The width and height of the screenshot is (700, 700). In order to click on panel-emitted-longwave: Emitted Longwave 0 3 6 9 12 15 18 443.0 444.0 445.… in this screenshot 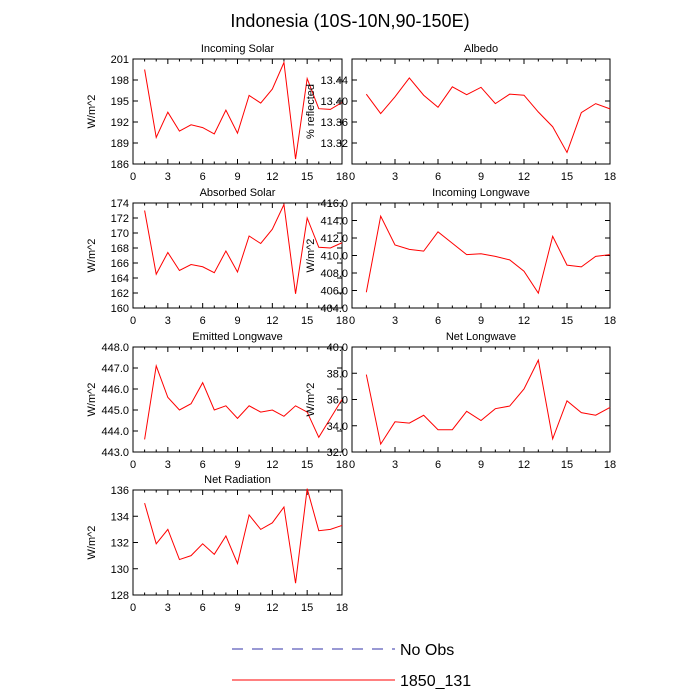, I will do `click(217, 401)`.